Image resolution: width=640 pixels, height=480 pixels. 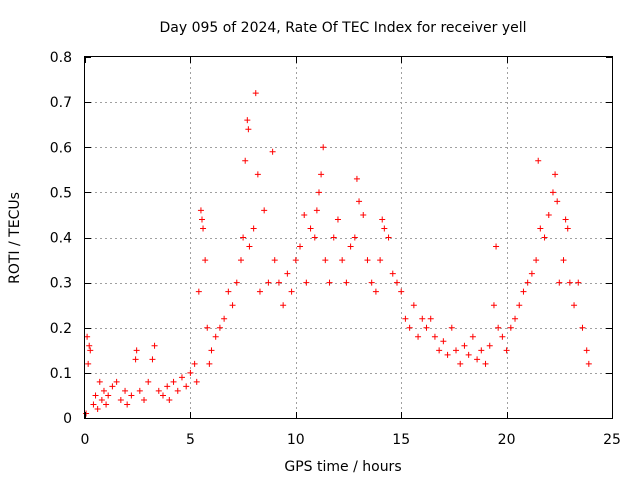 What do you see at coordinates (296, 440) in the screenshot?
I see `x-tick-label: 10` at bounding box center [296, 440].